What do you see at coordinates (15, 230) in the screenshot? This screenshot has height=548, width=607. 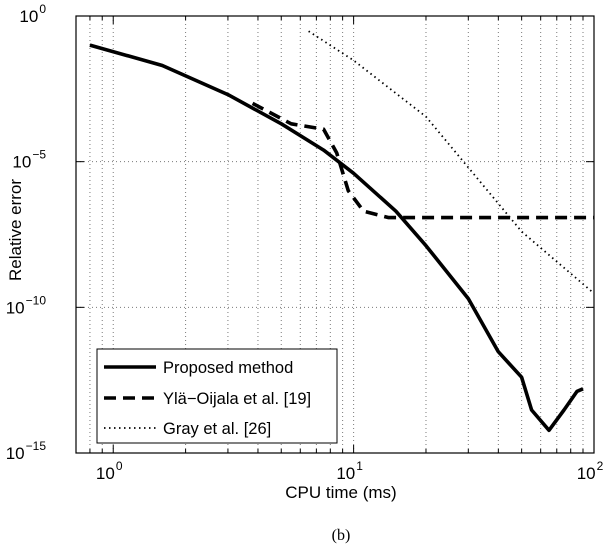 I see `y-axis-label: Relative error` at bounding box center [15, 230].